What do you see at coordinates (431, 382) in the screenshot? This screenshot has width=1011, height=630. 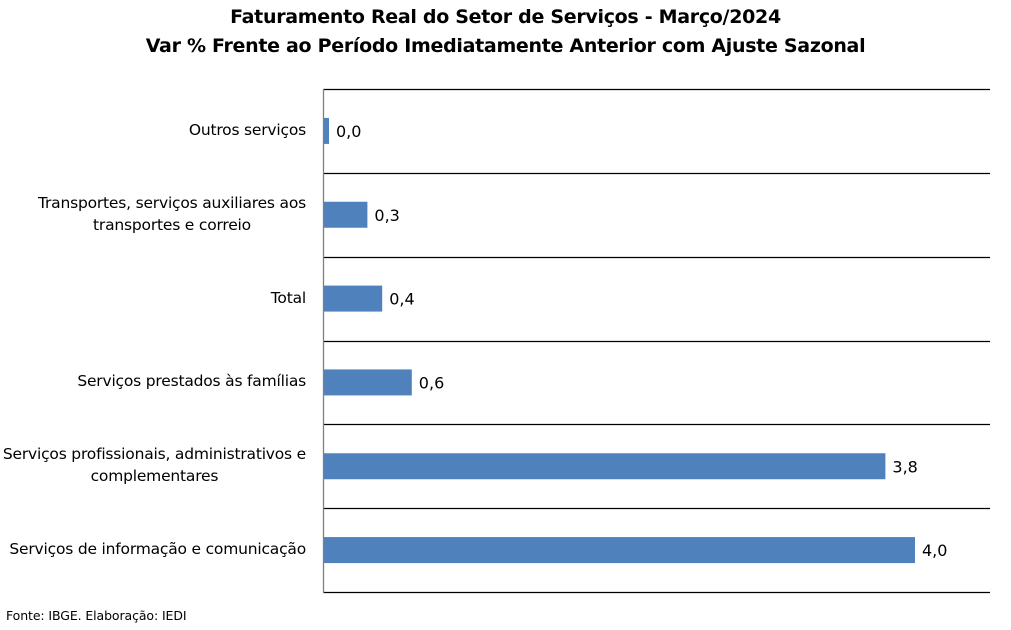 I see `data-label: 0,6` at bounding box center [431, 382].